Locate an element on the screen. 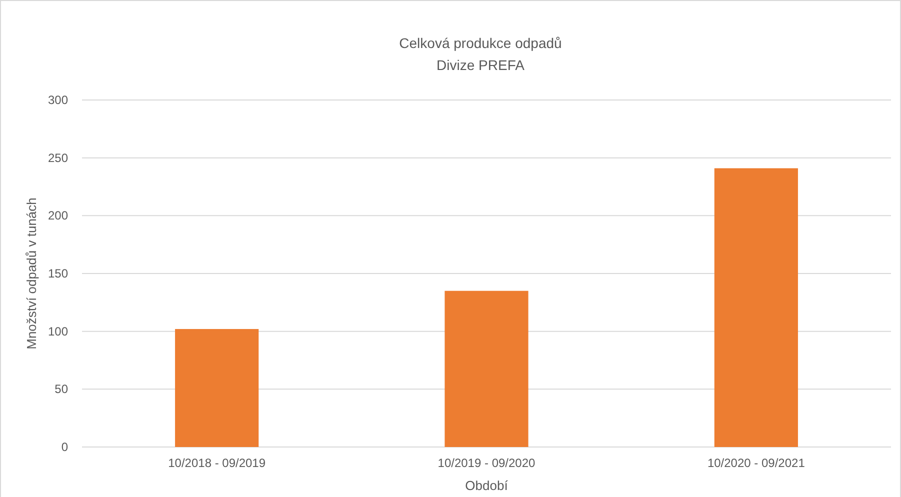 This screenshot has width=901, height=497. y-tick-label: 200 is located at coordinates (58, 215).